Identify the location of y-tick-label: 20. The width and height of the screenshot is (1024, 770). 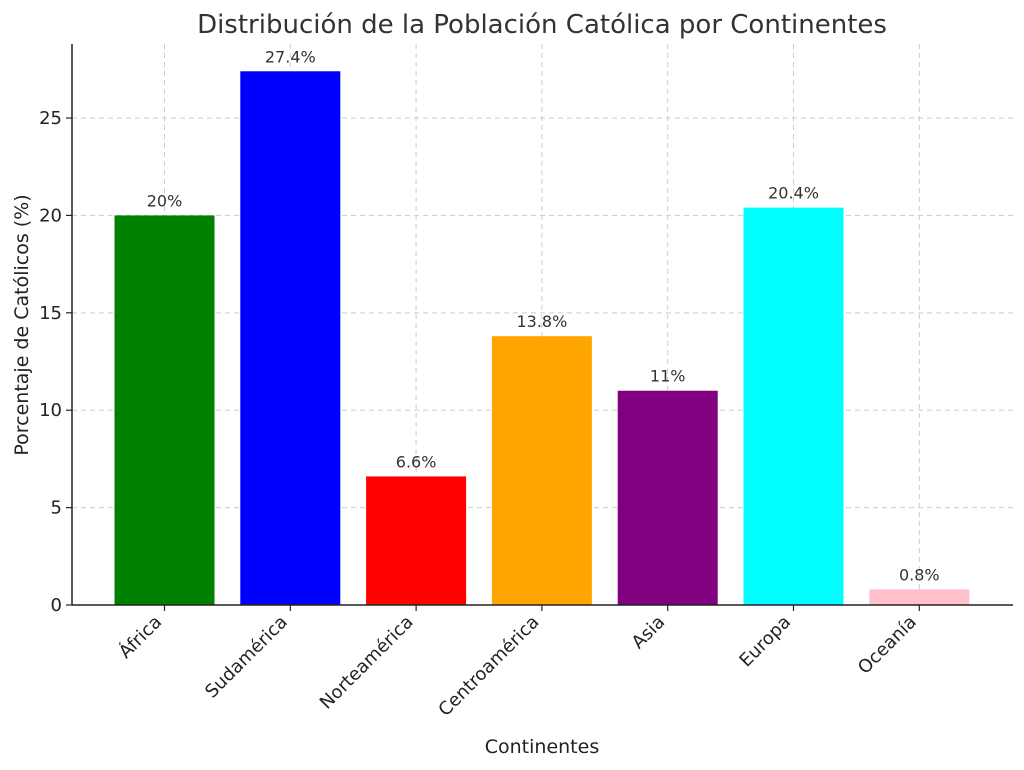
(50, 215).